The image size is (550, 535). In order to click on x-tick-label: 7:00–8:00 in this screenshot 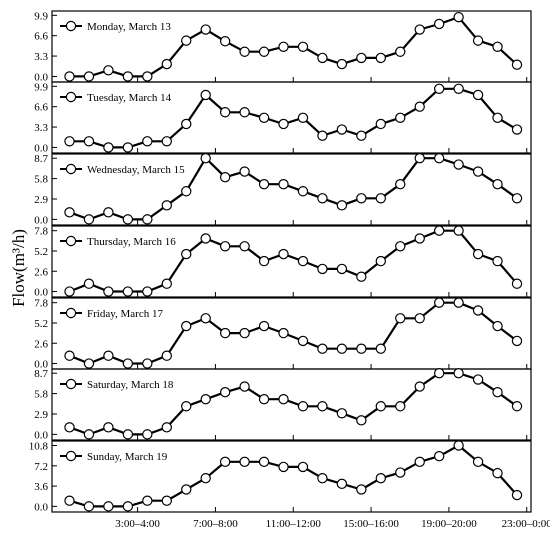, I will do `click(215, 524)`.